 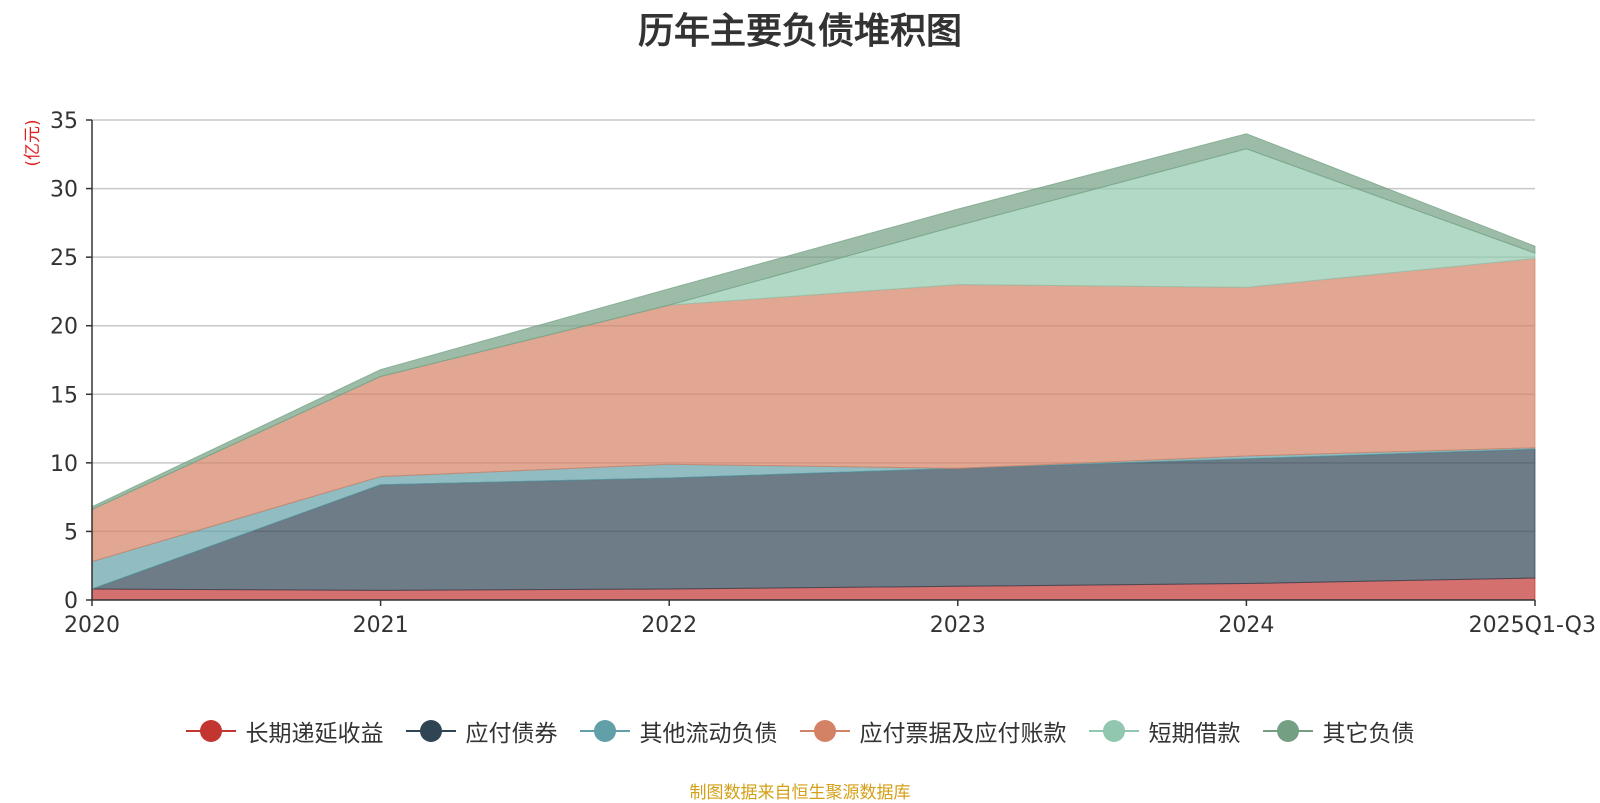 What do you see at coordinates (800, 793) in the screenshot?
I see `source-note: 制图数据来自恒生聚源数据库` at bounding box center [800, 793].